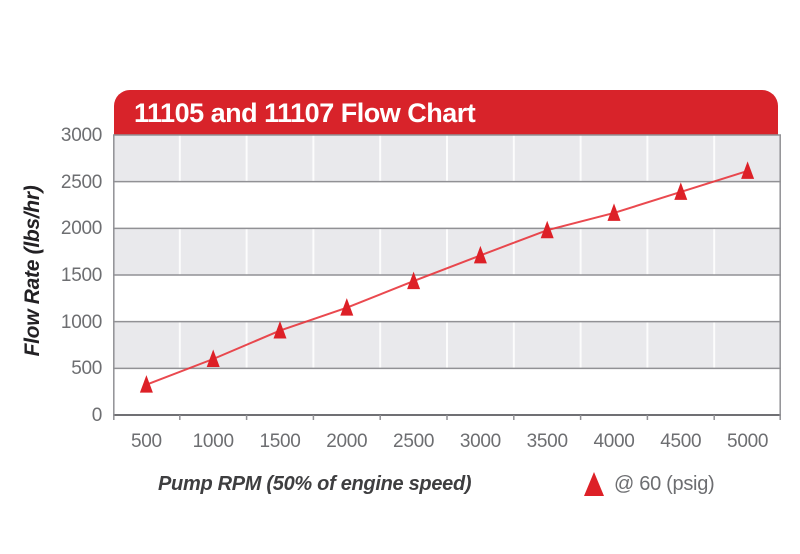 The image size is (800, 554). What do you see at coordinates (614, 441) in the screenshot?
I see `x-tick-label: 4000` at bounding box center [614, 441].